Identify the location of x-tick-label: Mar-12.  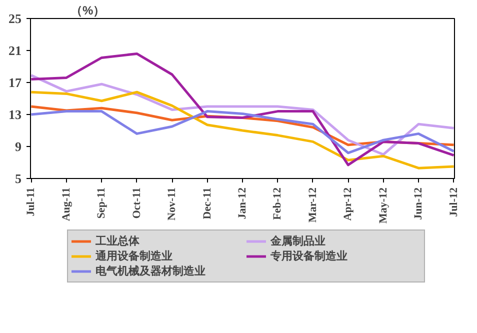
(312, 205).